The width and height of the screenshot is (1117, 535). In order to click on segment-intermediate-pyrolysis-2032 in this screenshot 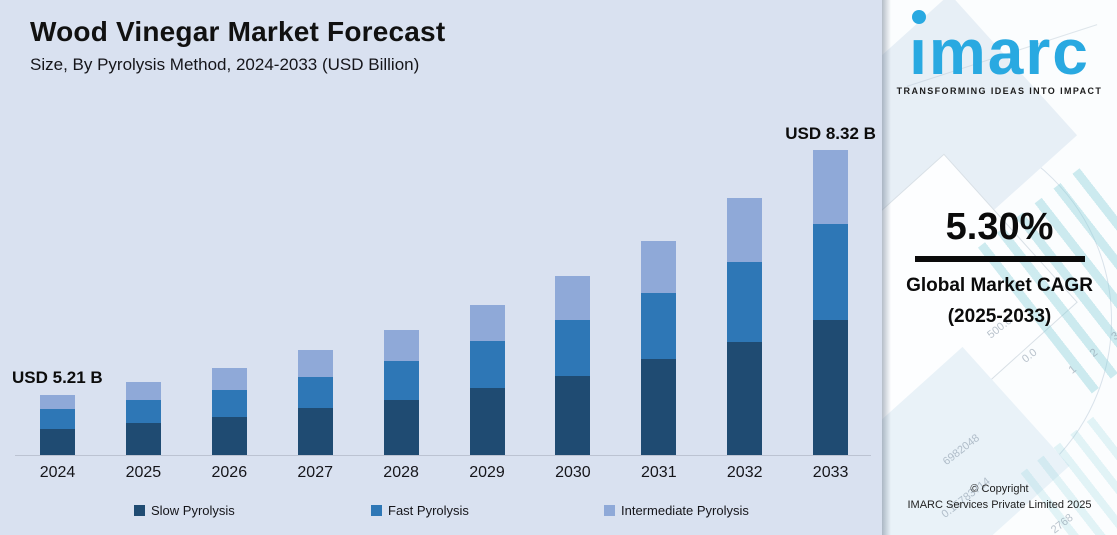, I will do `click(745, 230)`.